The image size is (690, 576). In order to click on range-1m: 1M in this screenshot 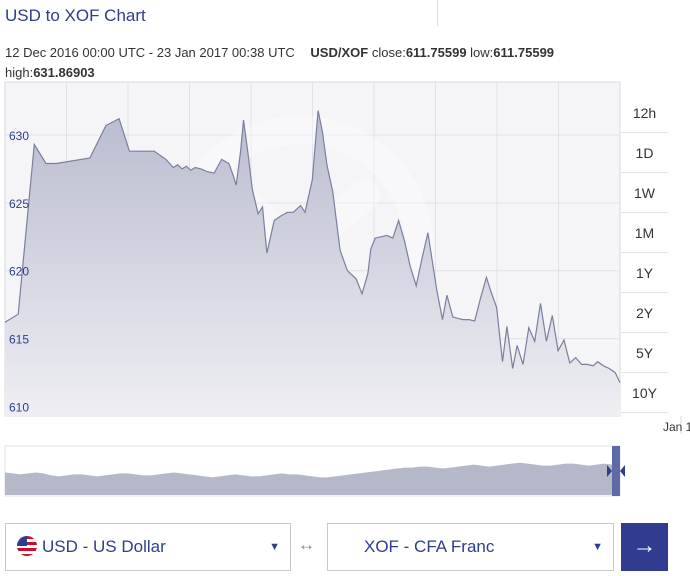, I will do `click(644, 233)`.